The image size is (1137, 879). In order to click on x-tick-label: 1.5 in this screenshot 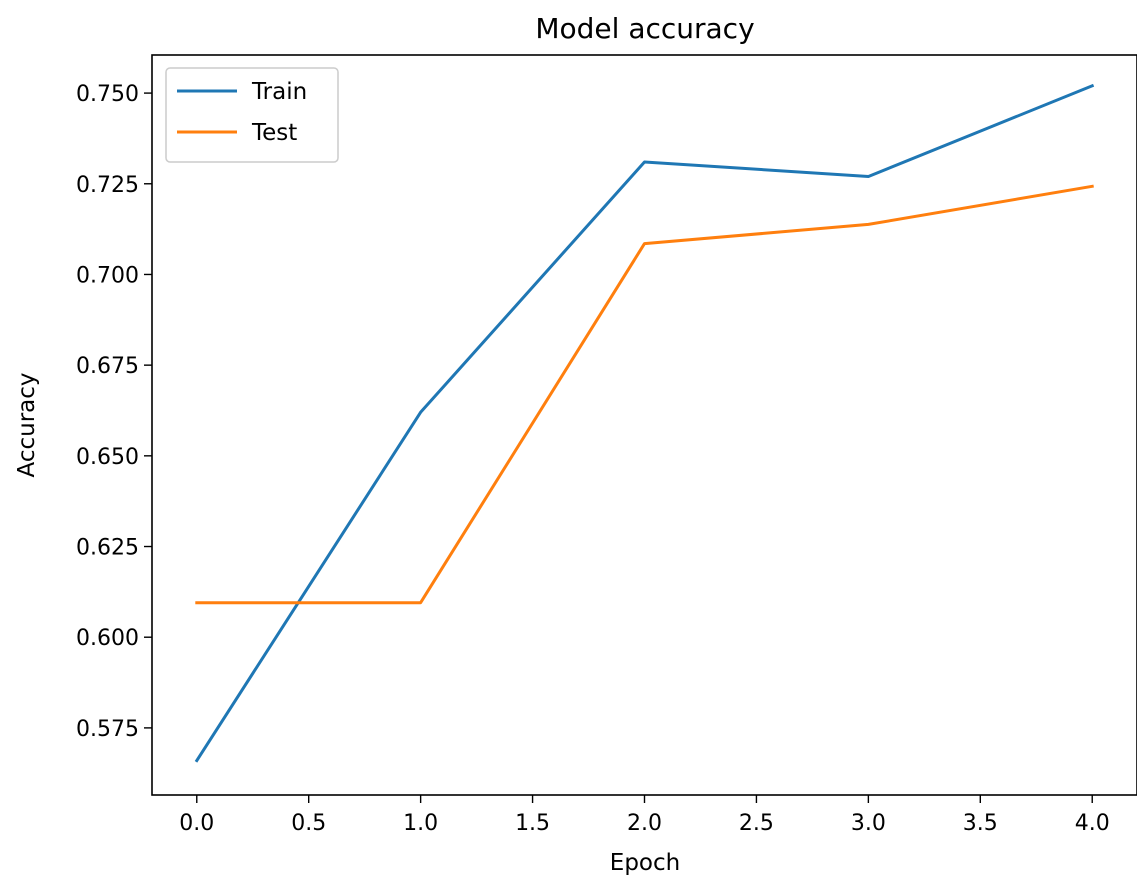, I will do `click(532, 823)`.